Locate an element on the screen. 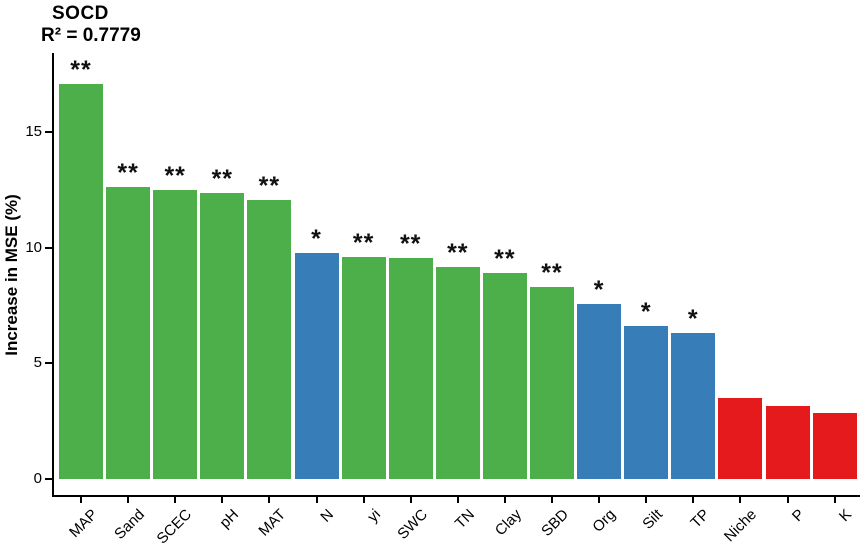 The height and width of the screenshot is (558, 865). bar-Org is located at coordinates (599, 391).